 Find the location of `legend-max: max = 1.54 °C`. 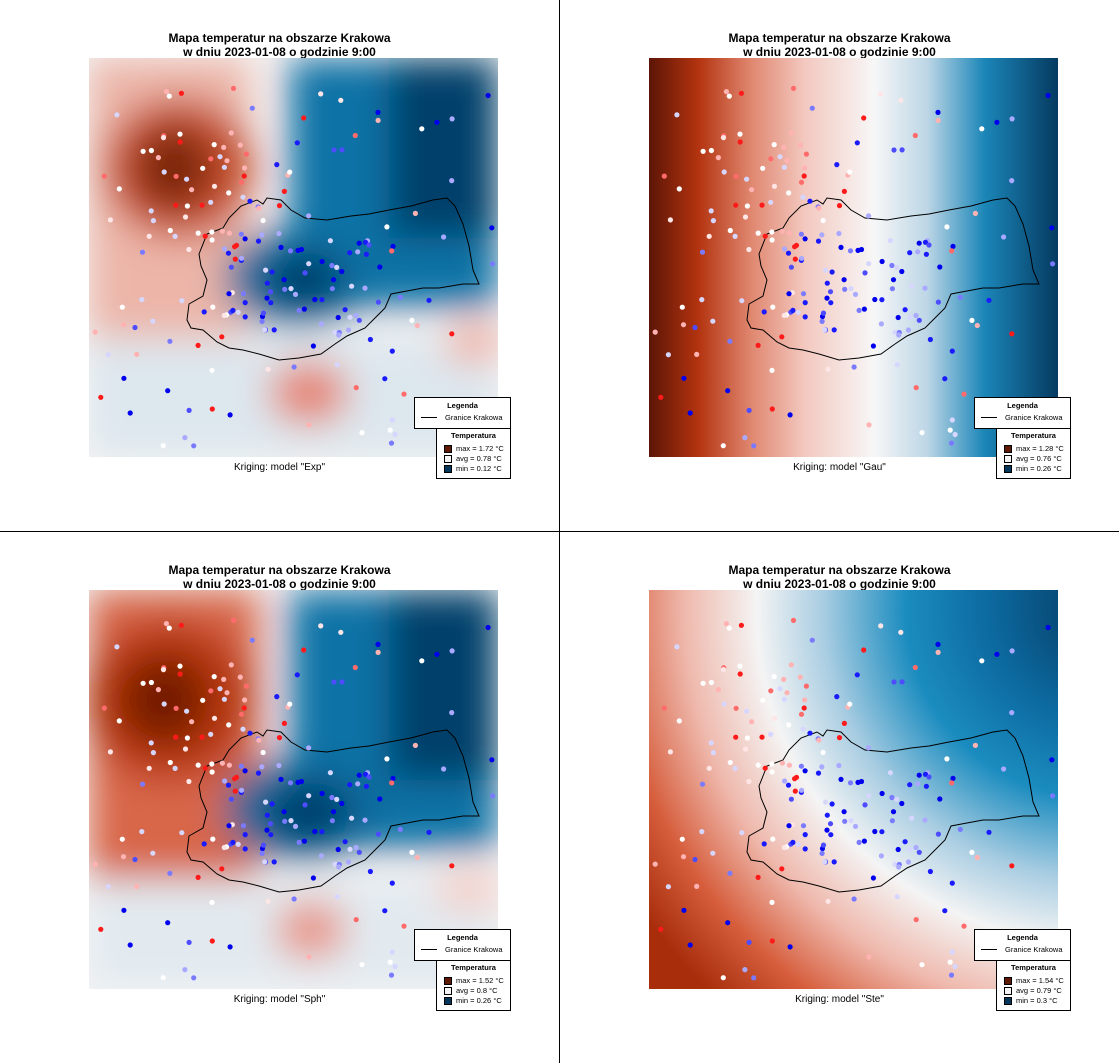

legend-max: max = 1.54 °C is located at coordinates (1040, 980).